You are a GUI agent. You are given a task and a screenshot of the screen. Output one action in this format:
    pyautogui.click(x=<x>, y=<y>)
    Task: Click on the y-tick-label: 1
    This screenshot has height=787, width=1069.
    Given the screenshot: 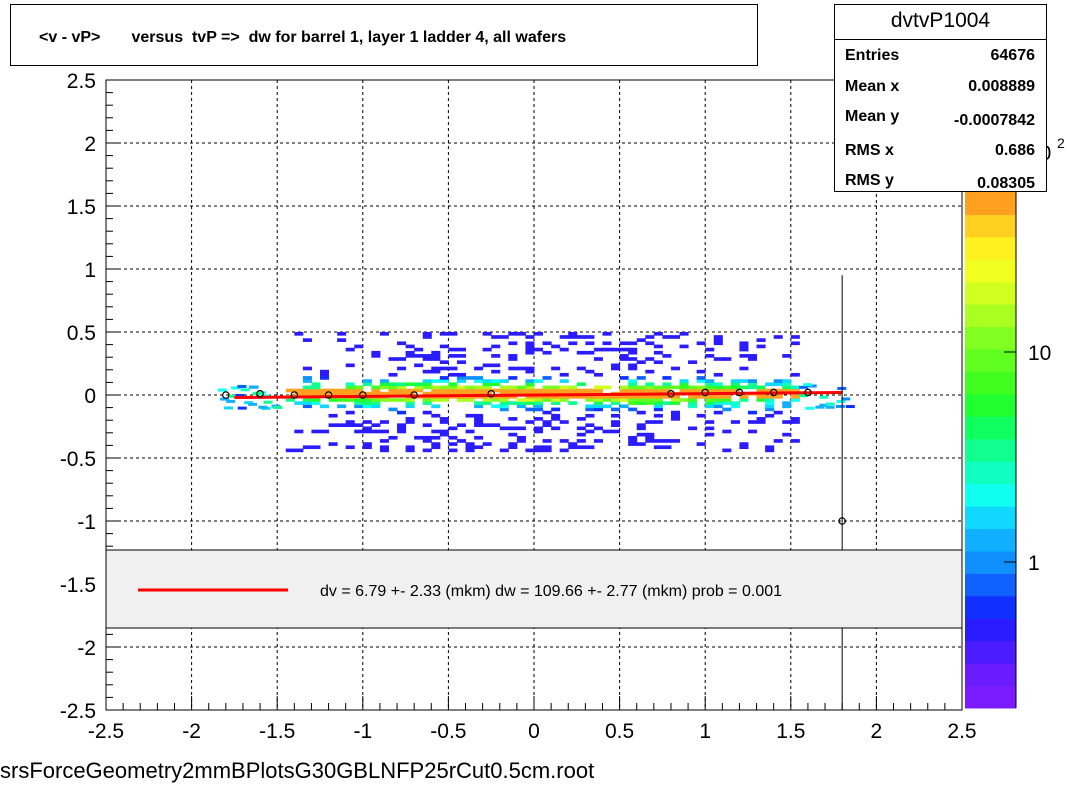 What is the action you would take?
    pyautogui.click(x=90, y=270)
    